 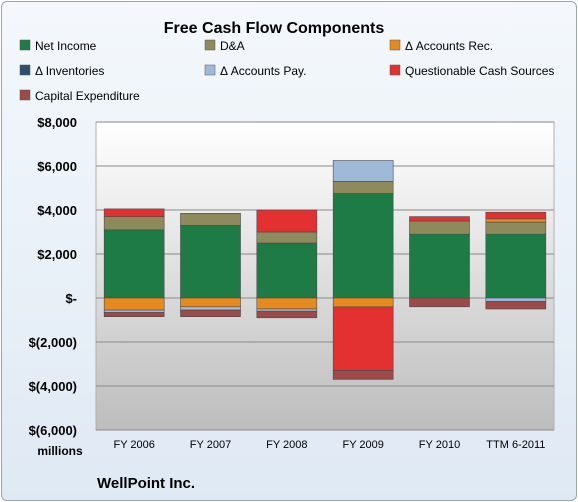 What do you see at coordinates (287, 303) in the screenshot?
I see `bar-accounts-rec-fy-2008` at bounding box center [287, 303].